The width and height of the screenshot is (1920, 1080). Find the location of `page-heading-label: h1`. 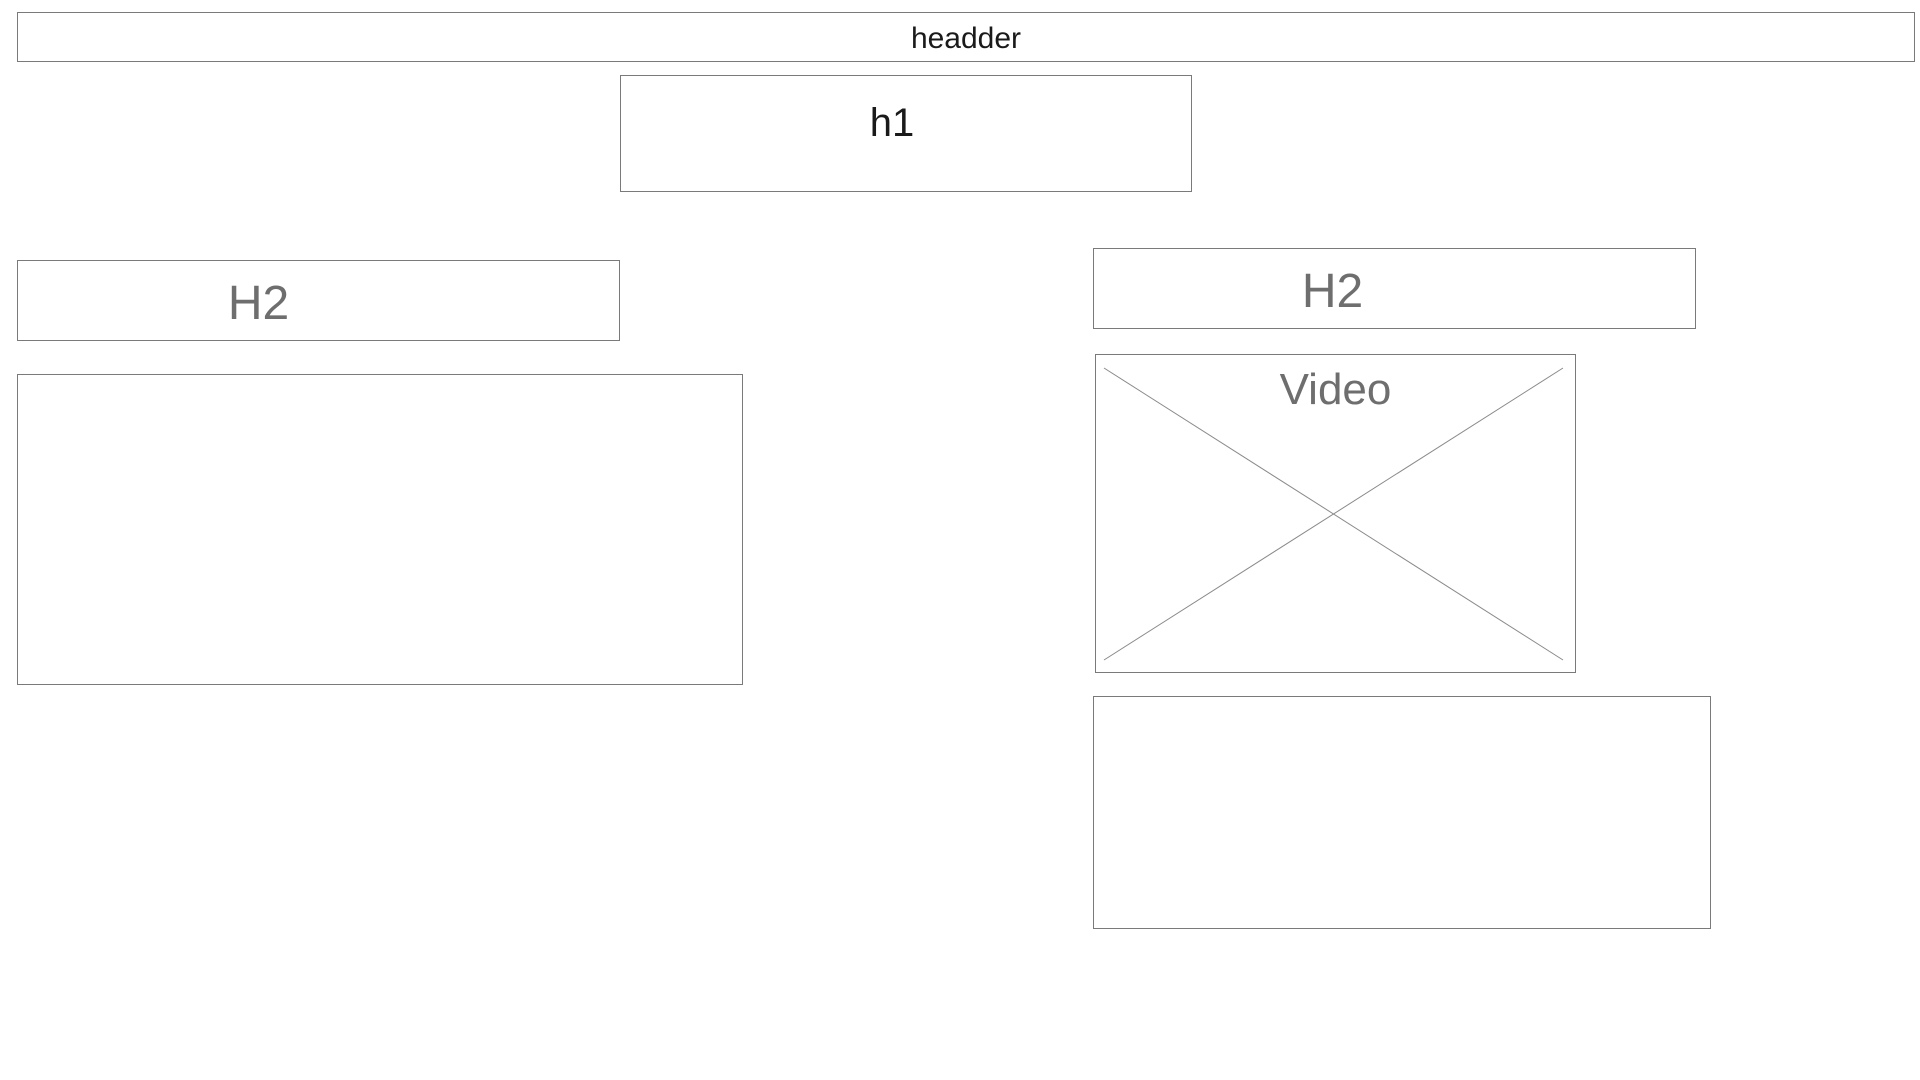

page-heading-label: h1 is located at coordinates (892, 123).